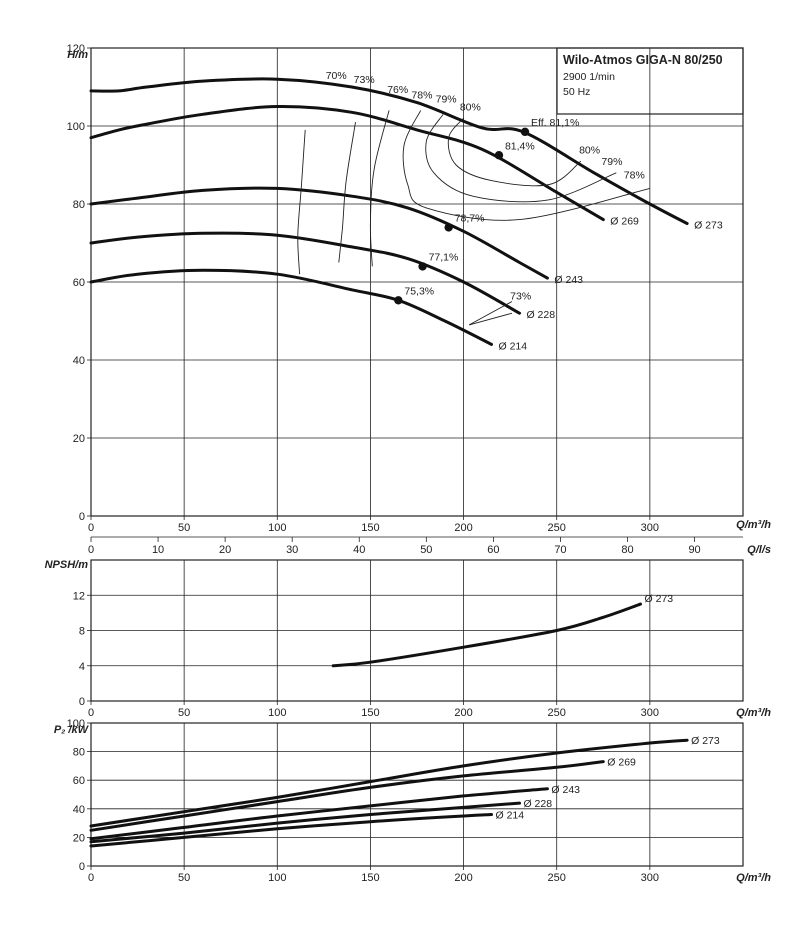 This screenshot has height=936, width=800. I want to click on flow-ls-tick-label: 60, so click(493, 550).